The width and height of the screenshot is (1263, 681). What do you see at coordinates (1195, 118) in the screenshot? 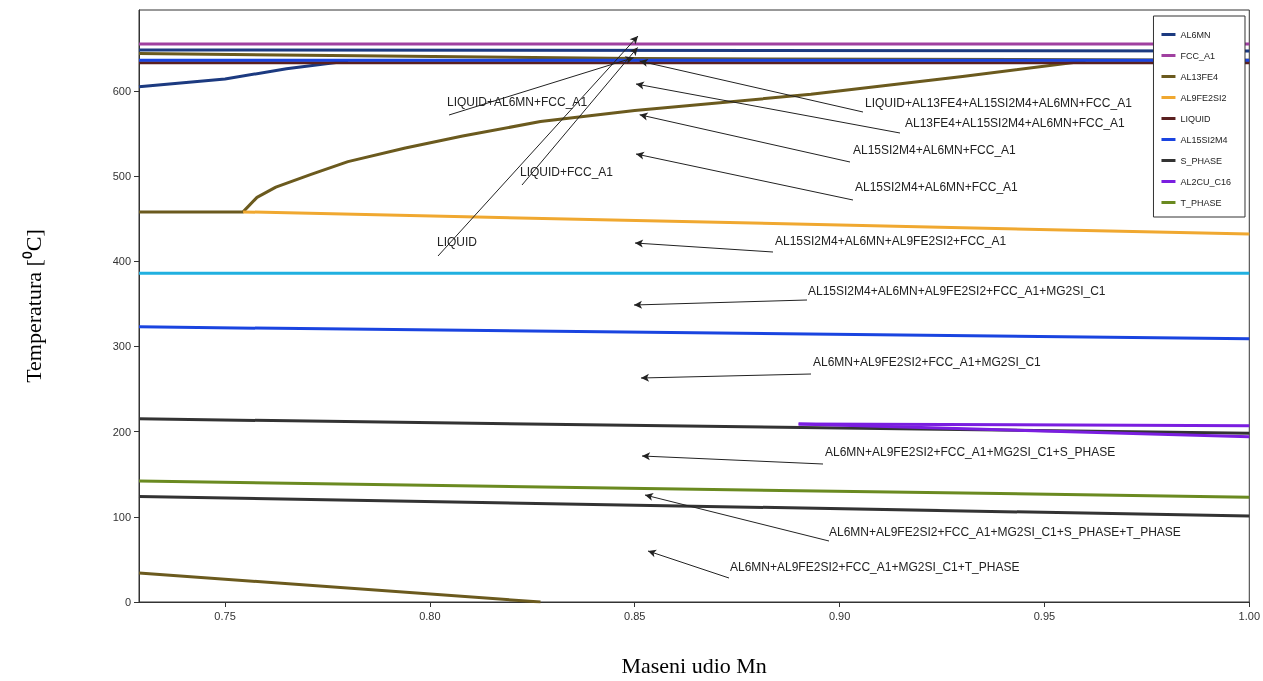
I see `legend-label: LIQUID` at bounding box center [1195, 118].